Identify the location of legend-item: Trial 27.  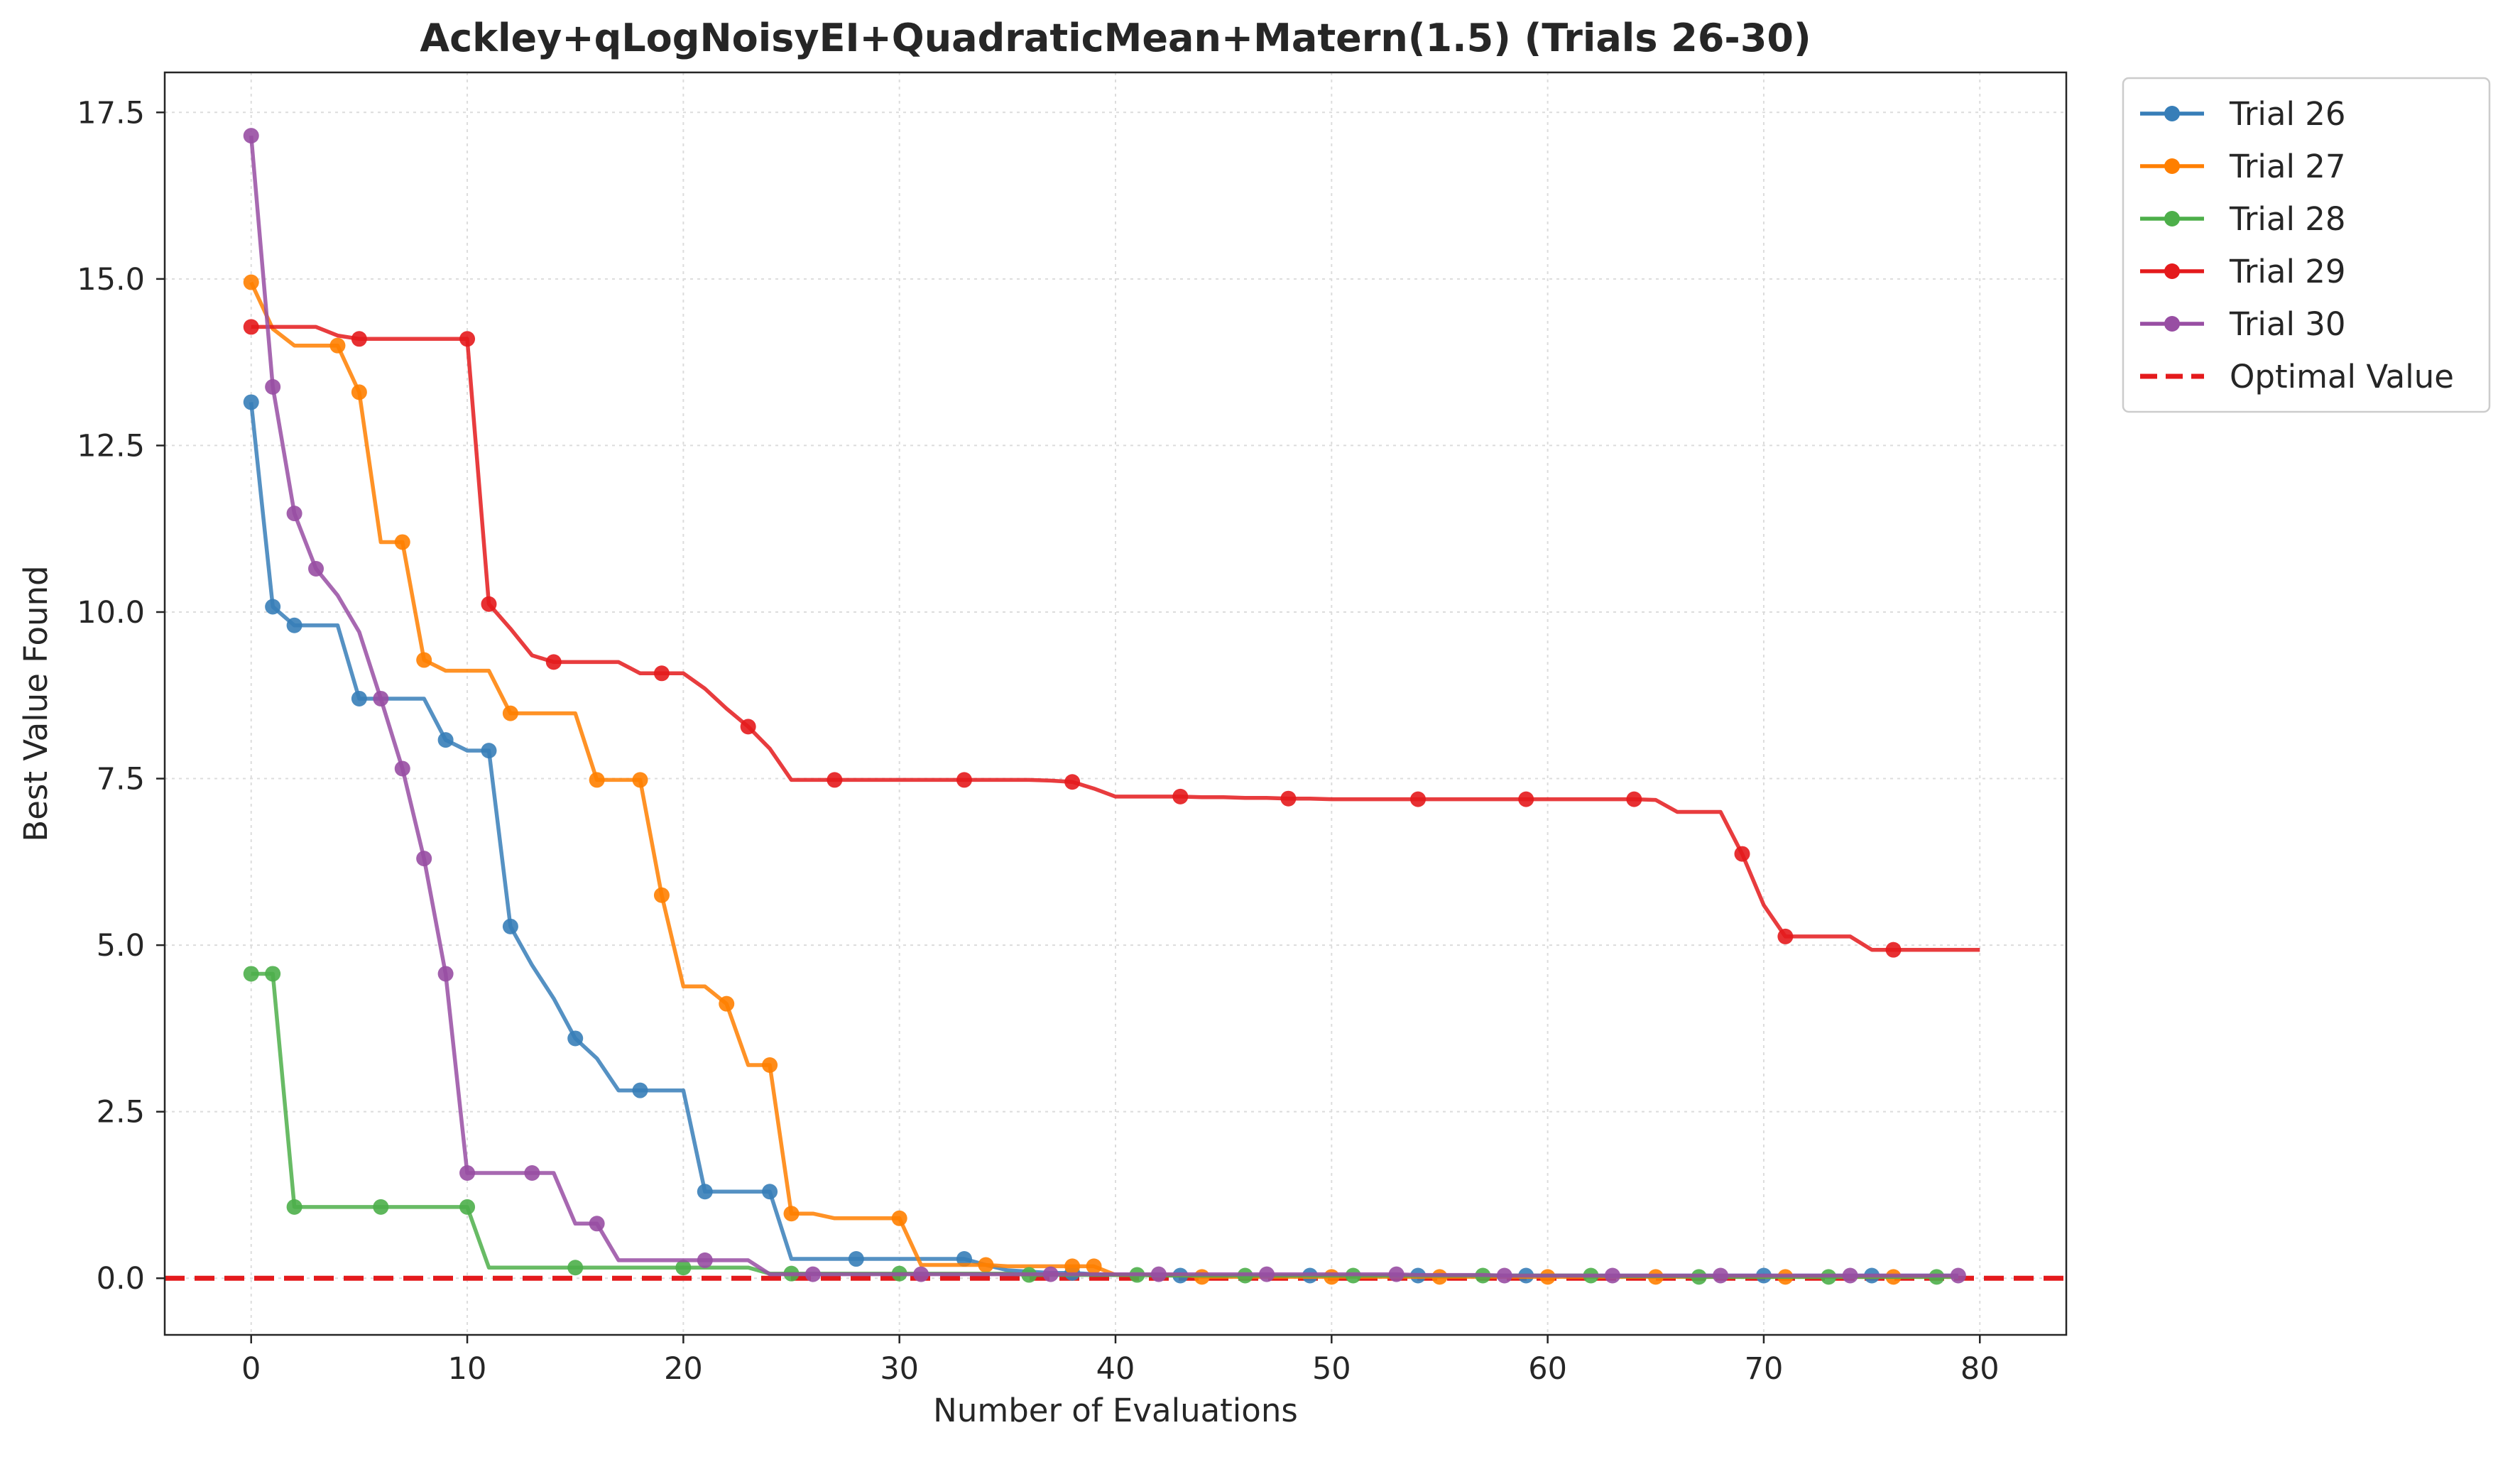
(2243, 166).